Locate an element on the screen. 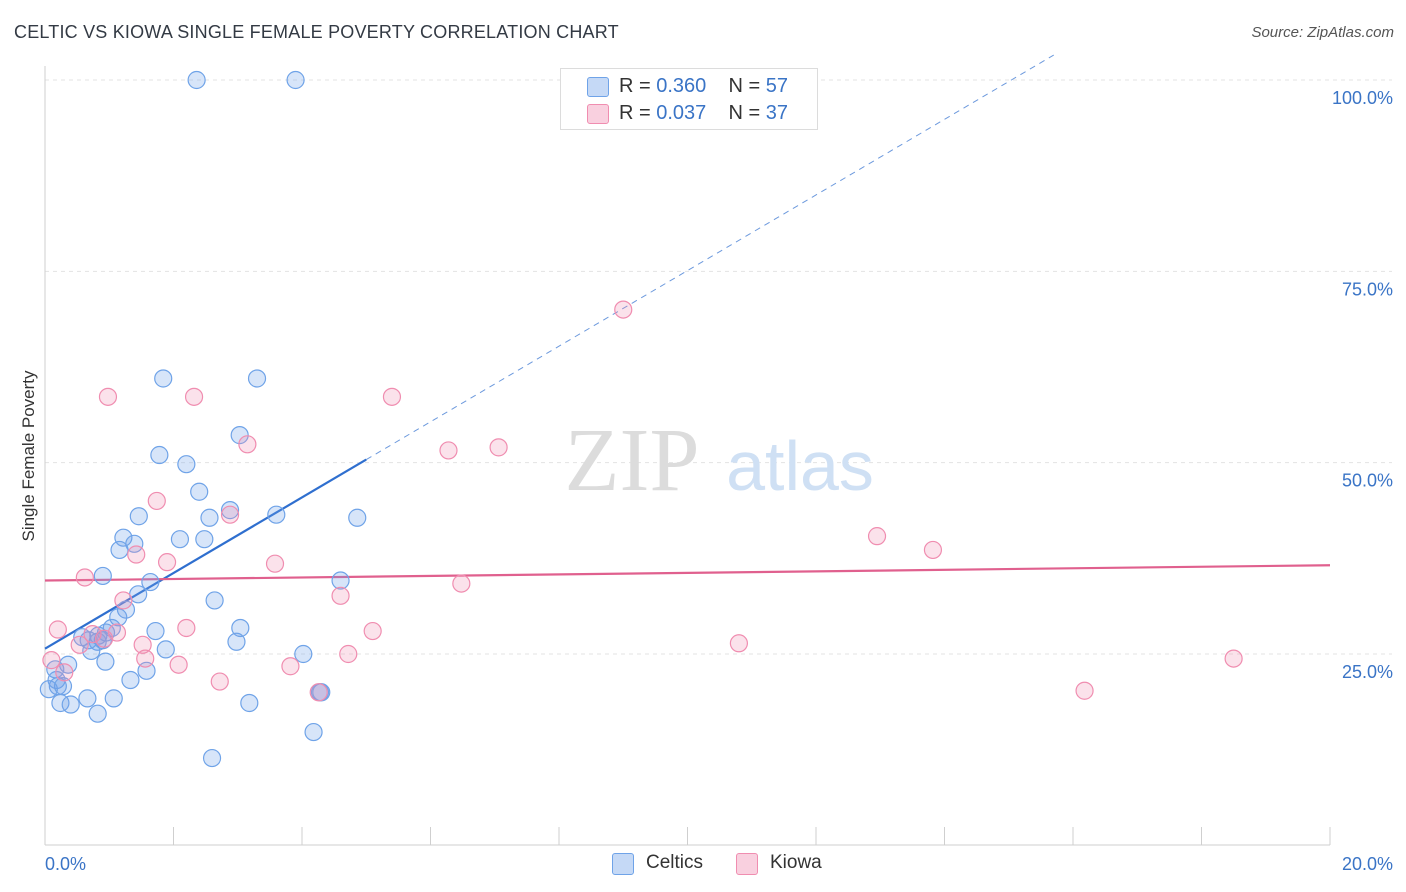  legend-label-kiowa: Kiowa is located at coordinates (796, 862).